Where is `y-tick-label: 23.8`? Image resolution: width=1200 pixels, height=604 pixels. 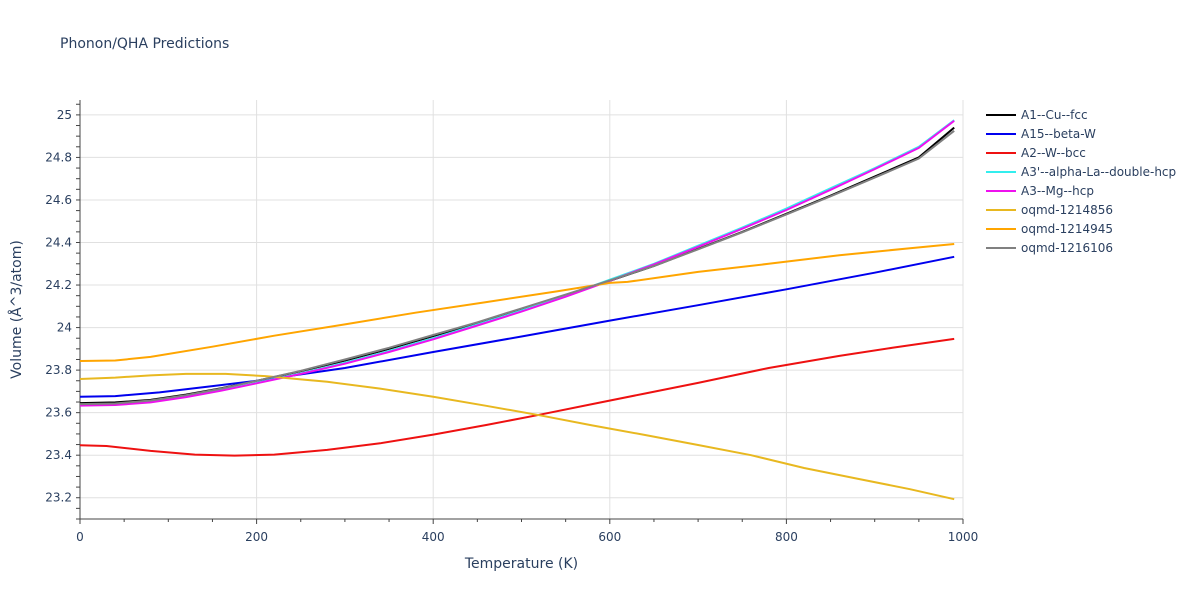 y-tick-label: 23.8 is located at coordinates (58, 370).